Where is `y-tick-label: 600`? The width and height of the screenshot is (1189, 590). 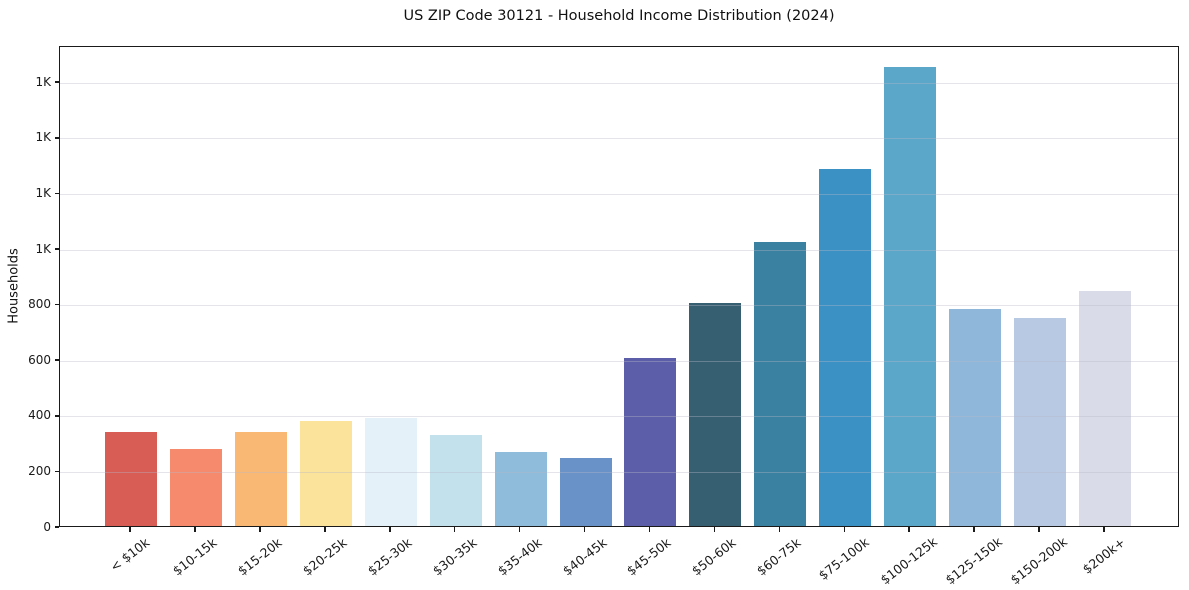
y-tick-label: 600 is located at coordinates (39, 359).